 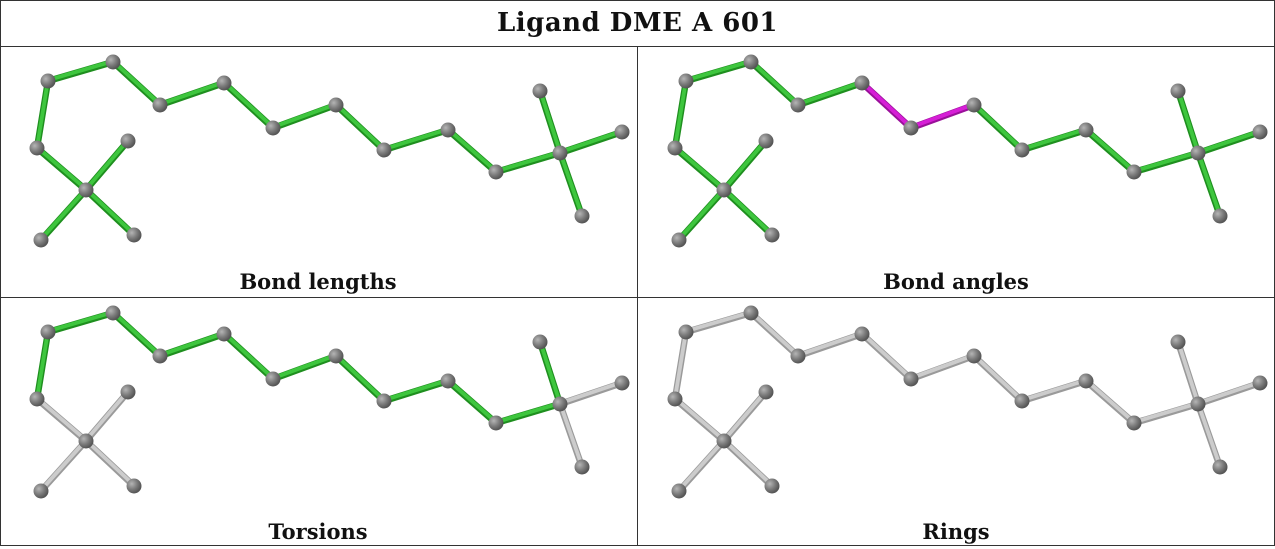 What do you see at coordinates (637, 23) in the screenshot?
I see `ligand-title: Ligand DME A 601` at bounding box center [637, 23].